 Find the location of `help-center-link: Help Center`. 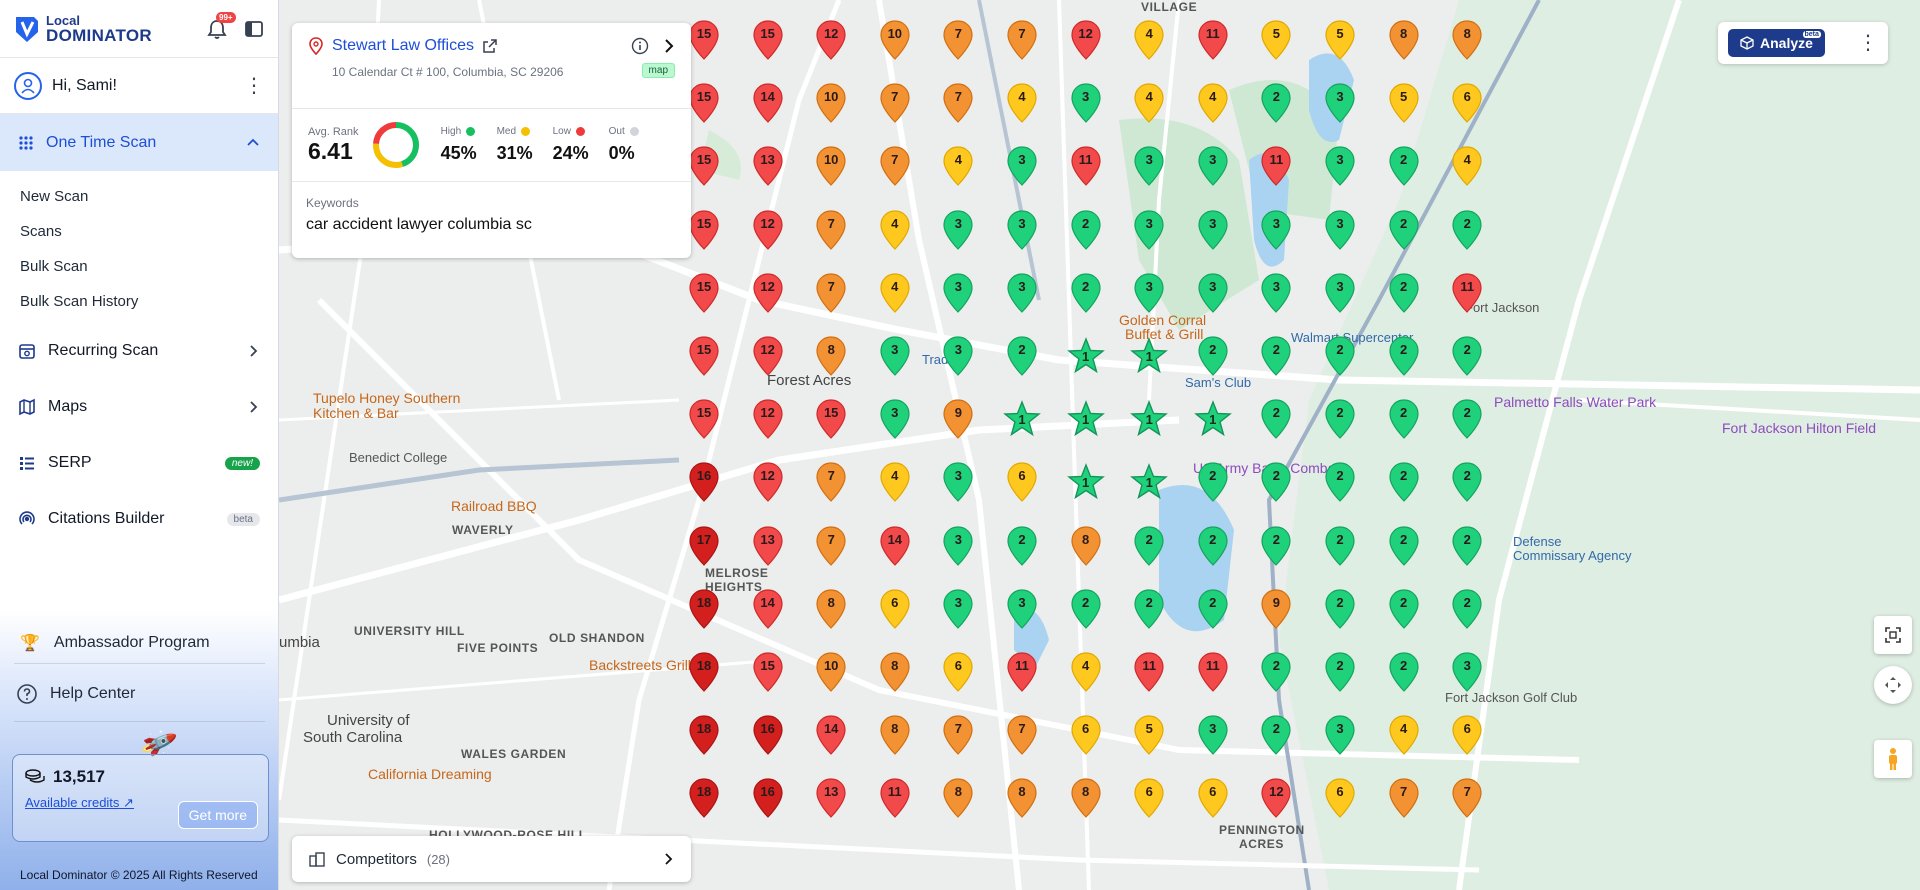

help-center-link: Help Center is located at coordinates (139, 694).